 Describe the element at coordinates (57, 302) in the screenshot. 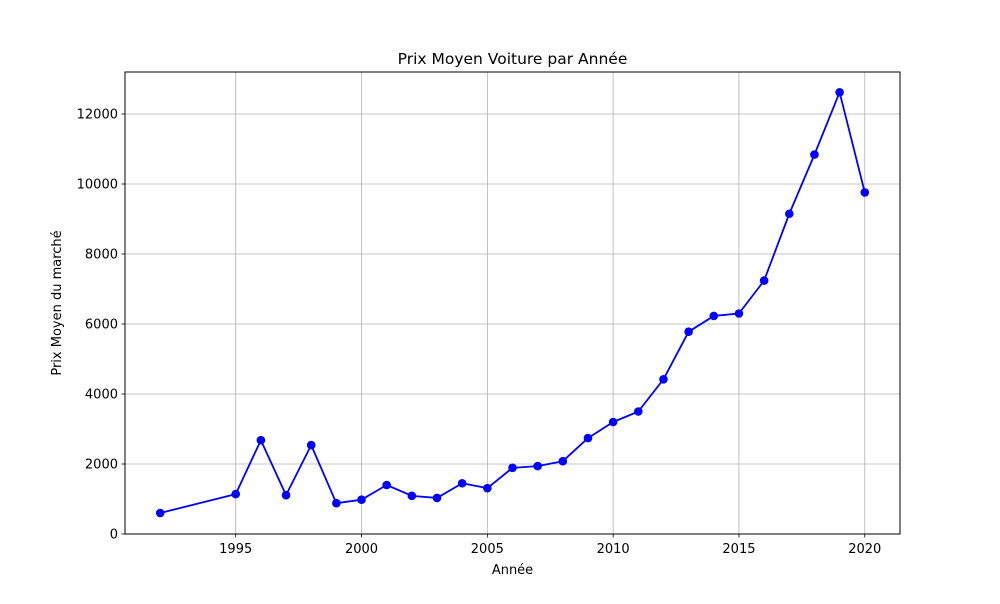

I see `y-axis-label: Prix Moyen du marché` at that location.